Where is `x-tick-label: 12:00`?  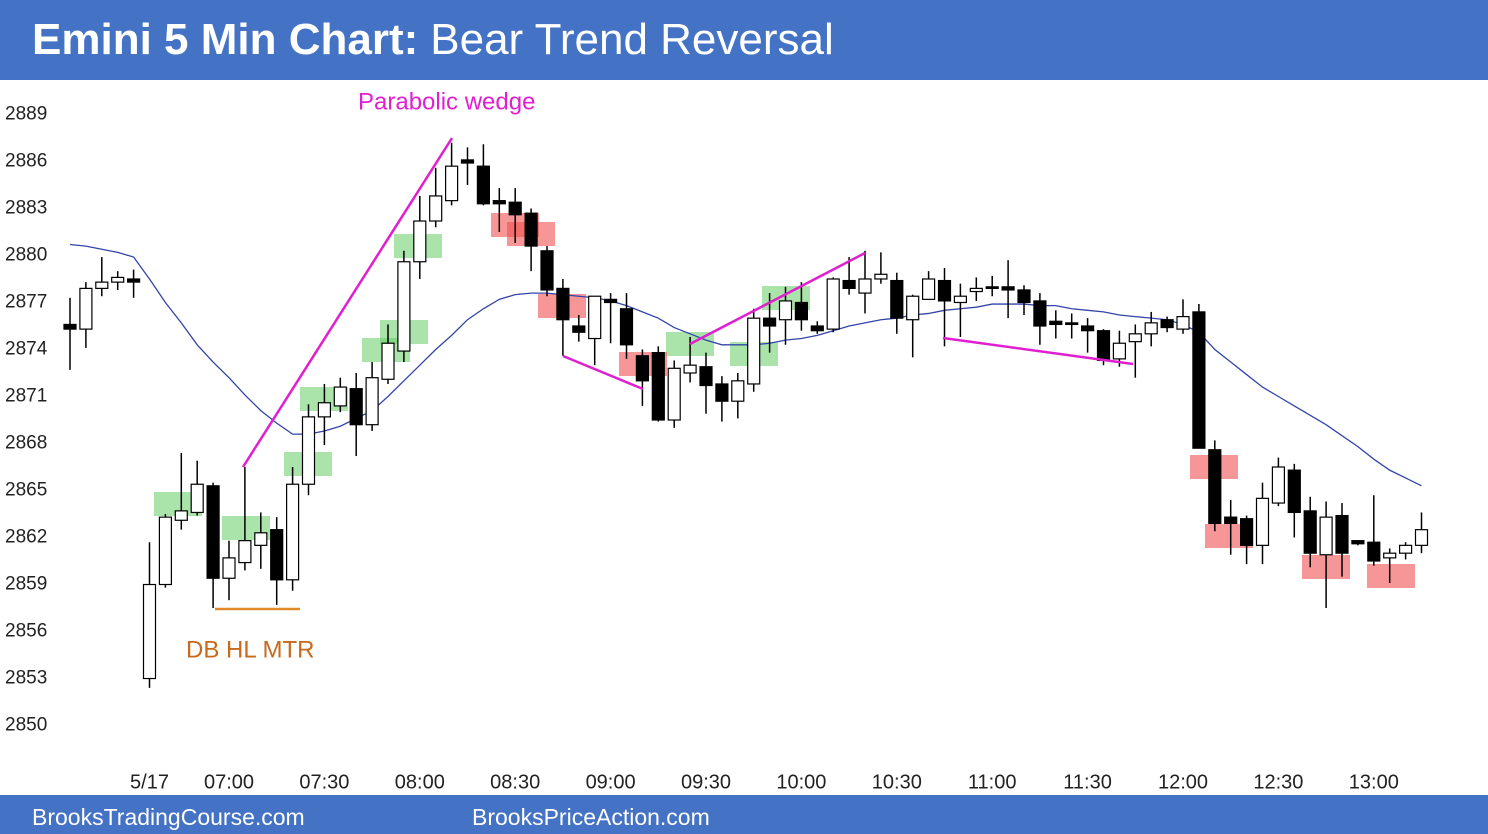
x-tick-label: 12:00 is located at coordinates (1183, 782).